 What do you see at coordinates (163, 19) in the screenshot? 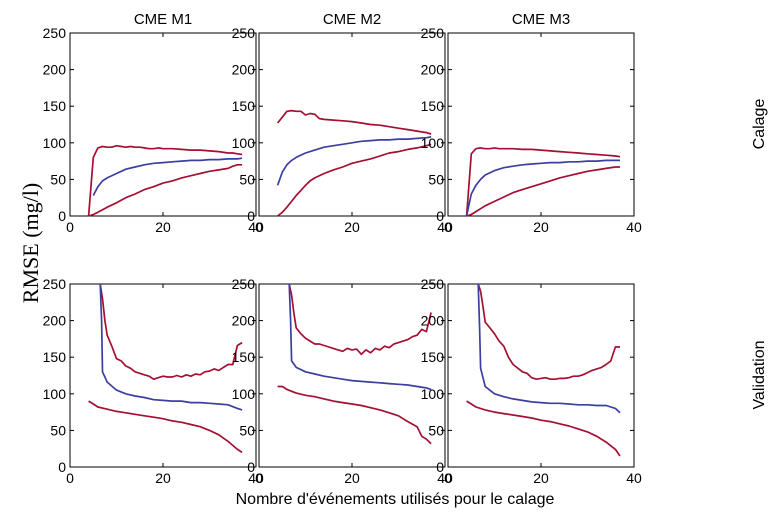
I see `panel-title: CME M1` at bounding box center [163, 19].